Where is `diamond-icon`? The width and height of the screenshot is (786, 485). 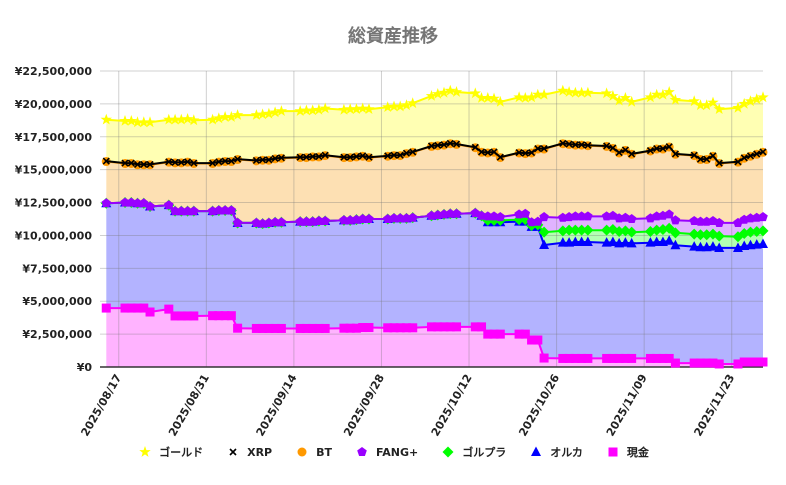 diamond-icon is located at coordinates (448, 452).